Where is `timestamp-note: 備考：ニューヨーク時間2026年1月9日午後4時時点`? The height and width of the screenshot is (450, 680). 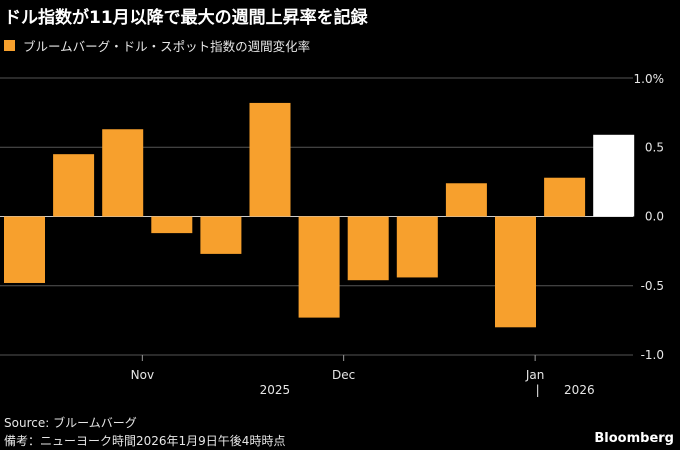 timestamp-note: 備考：ニューヨーク時間2026年1月9日午後4時時点 is located at coordinates (145, 441).